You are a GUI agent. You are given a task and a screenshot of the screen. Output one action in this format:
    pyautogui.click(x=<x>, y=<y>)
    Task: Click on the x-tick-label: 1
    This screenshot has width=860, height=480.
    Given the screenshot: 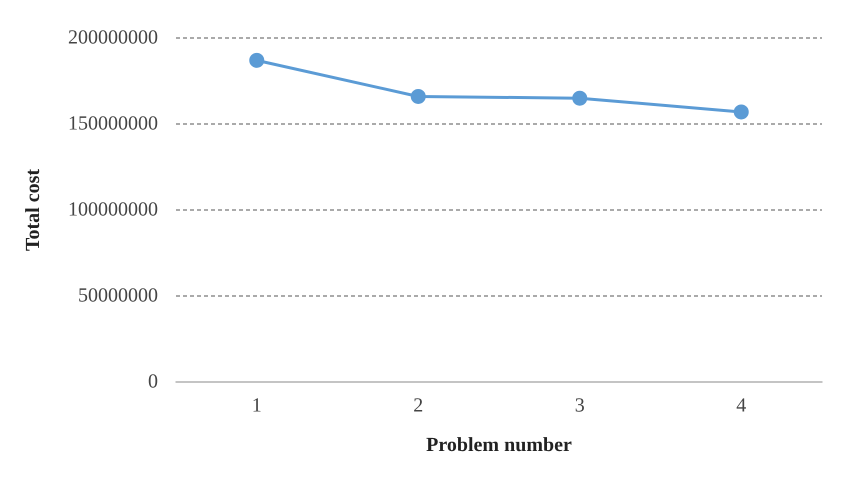 What is the action you would take?
    pyautogui.click(x=257, y=405)
    